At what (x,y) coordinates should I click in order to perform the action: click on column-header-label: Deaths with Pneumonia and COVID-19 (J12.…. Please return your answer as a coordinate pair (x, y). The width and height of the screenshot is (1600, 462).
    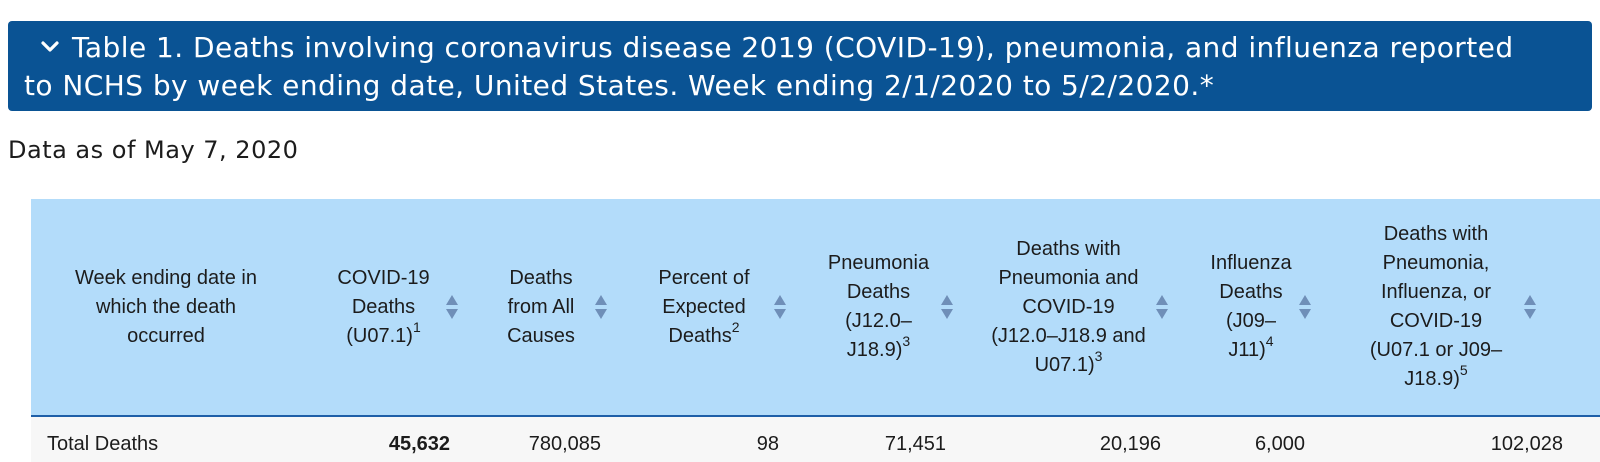
    Looking at the image, I should click on (1068, 306).